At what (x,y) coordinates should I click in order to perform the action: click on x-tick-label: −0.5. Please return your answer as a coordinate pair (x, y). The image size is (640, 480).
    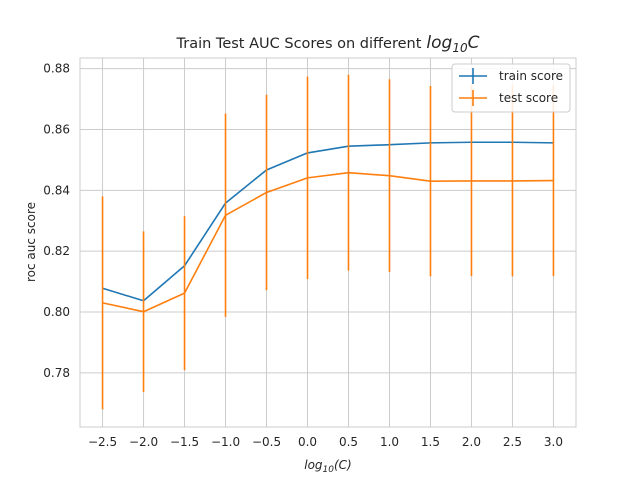
    Looking at the image, I should click on (266, 442).